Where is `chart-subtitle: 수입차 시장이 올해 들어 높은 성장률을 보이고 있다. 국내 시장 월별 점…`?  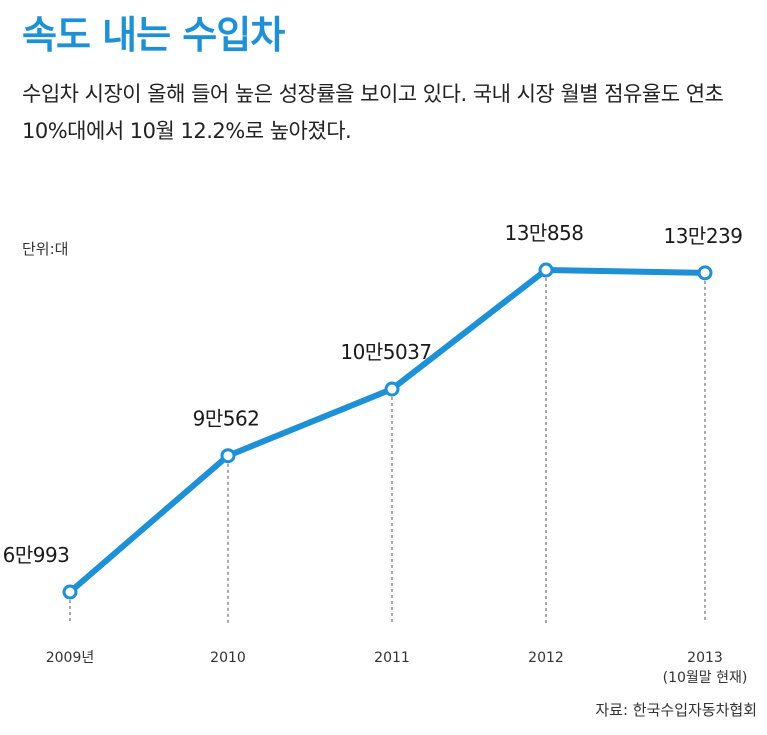
chart-subtitle: 수입차 시장이 올해 들어 높은 성장률을 보이고 있다. 국내 시장 월별 점… is located at coordinates (373, 112).